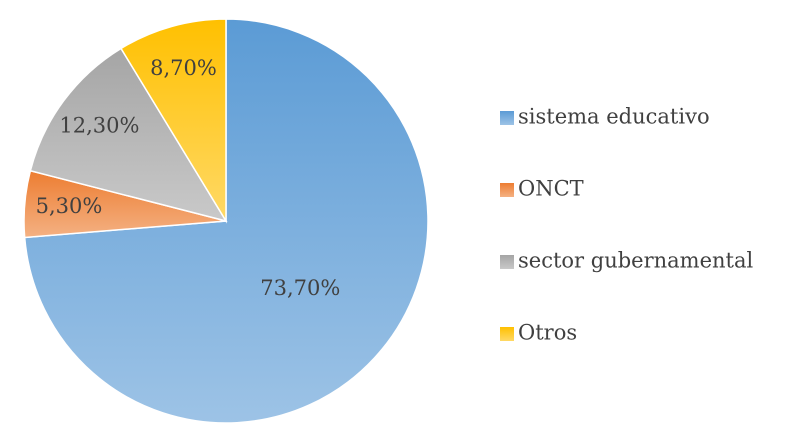 The image size is (811, 436). Describe the element at coordinates (300, 288) in the screenshot. I see `data-label: 73,70%` at that location.